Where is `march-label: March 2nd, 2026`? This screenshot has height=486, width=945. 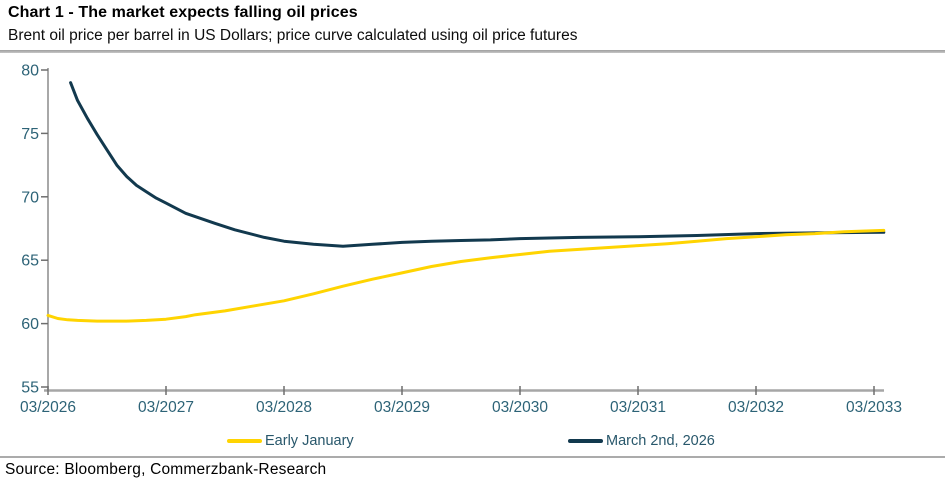 march-label: March 2nd, 2026 is located at coordinates (660, 440).